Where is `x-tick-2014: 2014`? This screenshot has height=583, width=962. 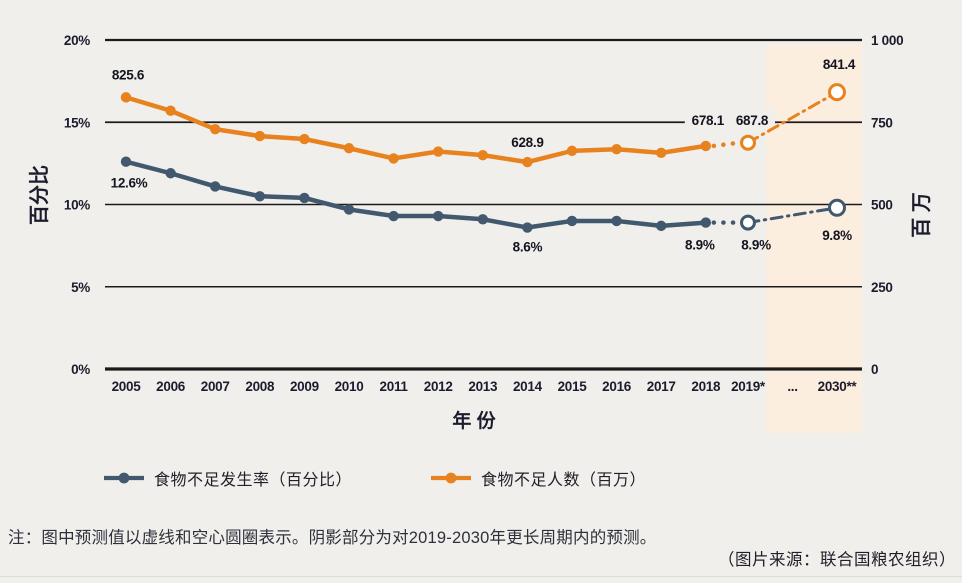 x-tick-2014: 2014 is located at coordinates (528, 386).